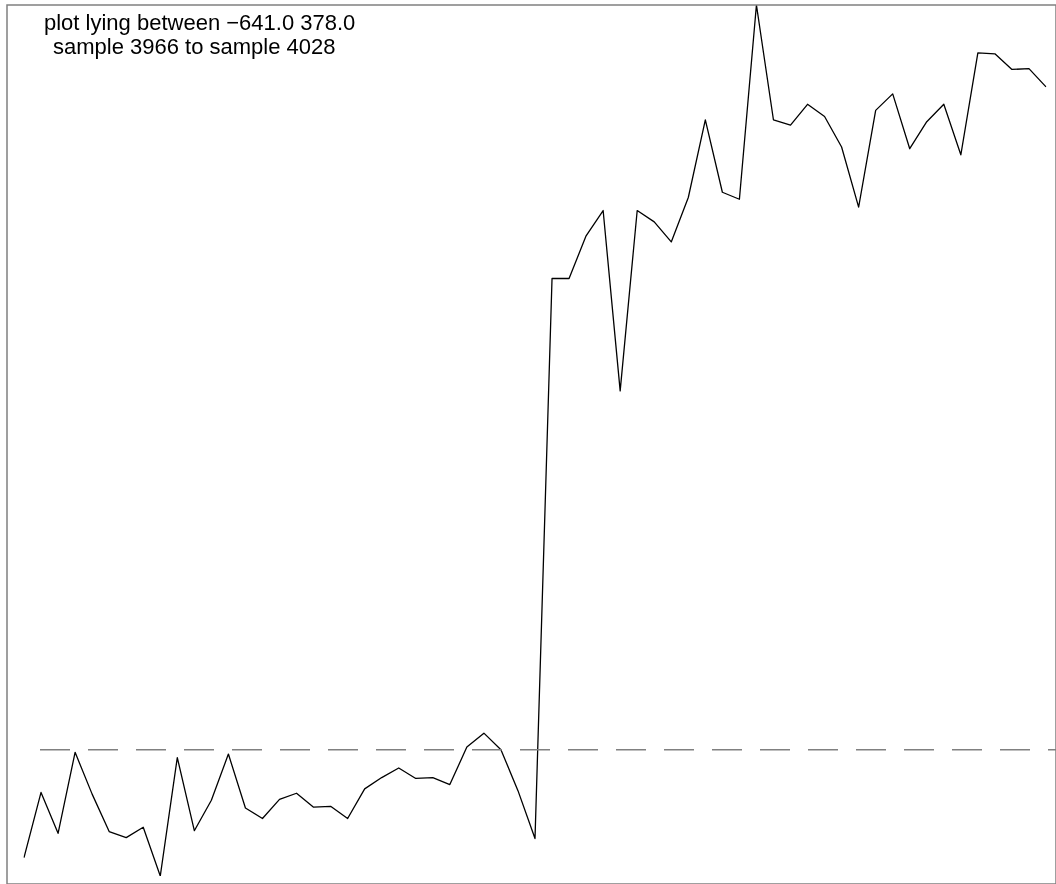  Describe the element at coordinates (194, 46) in the screenshot. I see `annotation: sample 3966 to sample 4028` at that location.